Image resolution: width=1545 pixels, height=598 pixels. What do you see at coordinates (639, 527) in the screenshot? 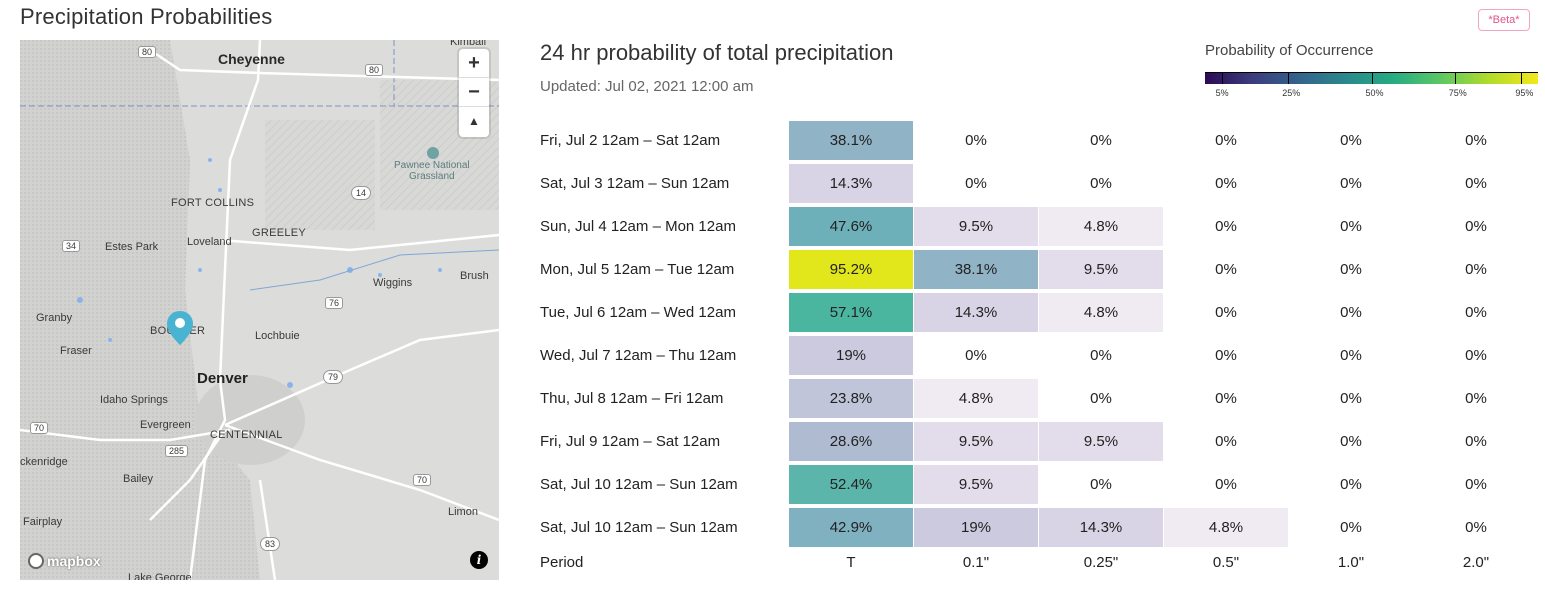
I see `period-label: Sat, Jul 10 12am – Sun 12am` at bounding box center [639, 527].